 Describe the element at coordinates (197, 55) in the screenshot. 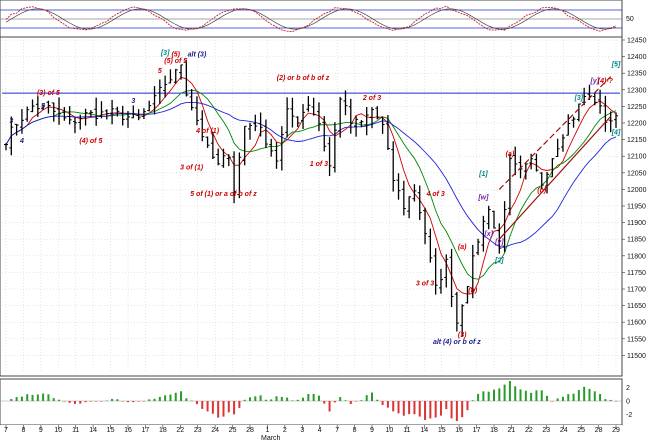

I see `wave-label: alt (3)` at that location.